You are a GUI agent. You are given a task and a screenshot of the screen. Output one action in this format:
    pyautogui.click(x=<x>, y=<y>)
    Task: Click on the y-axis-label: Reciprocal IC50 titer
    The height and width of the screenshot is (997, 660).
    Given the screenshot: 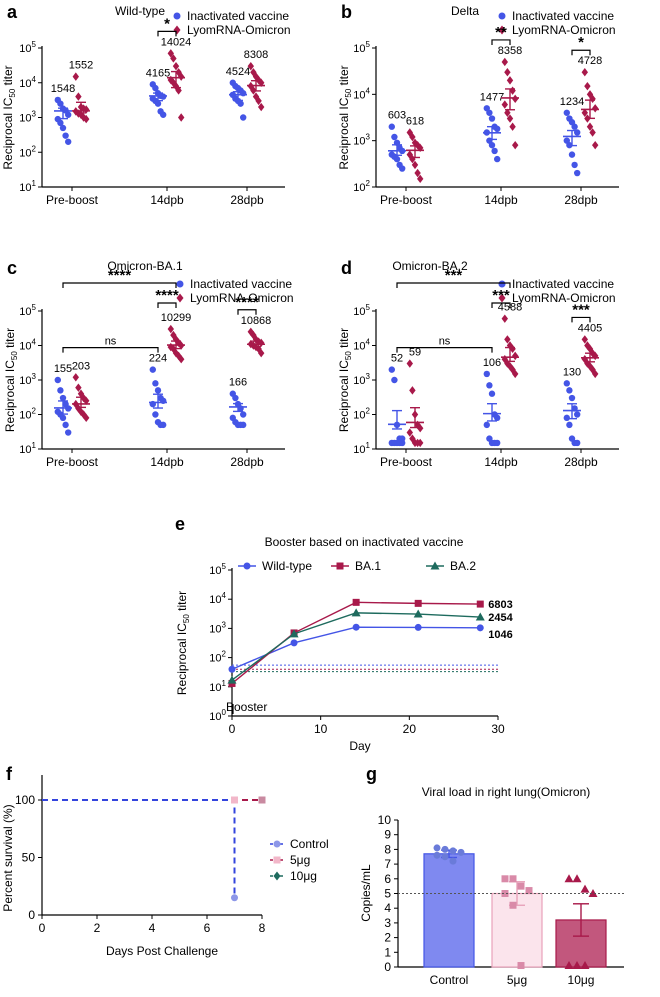 What is the action you would take?
    pyautogui.click(x=11, y=380)
    